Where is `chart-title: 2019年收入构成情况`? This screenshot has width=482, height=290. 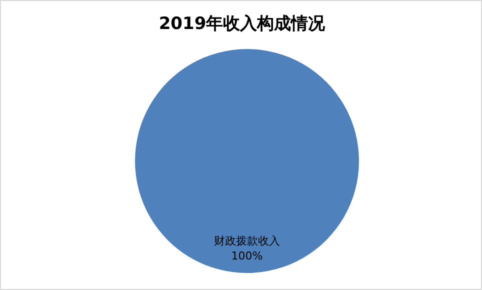 chart-title: 2019年收入构成情况 is located at coordinates (242, 24).